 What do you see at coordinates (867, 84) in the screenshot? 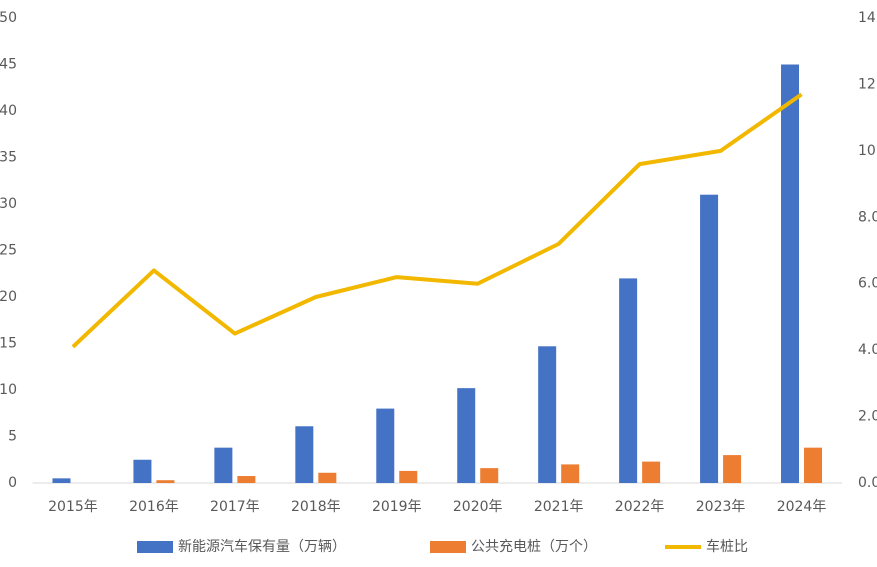
I see `y2-tick-label: 12` at bounding box center [867, 84].